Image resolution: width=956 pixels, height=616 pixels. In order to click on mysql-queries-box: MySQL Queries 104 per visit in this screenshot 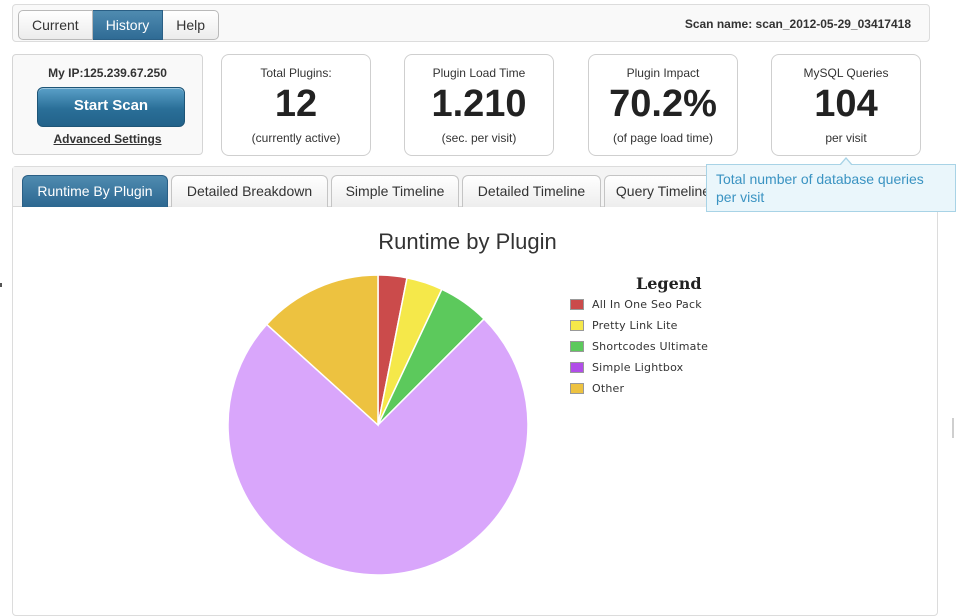, I will do `click(846, 105)`.